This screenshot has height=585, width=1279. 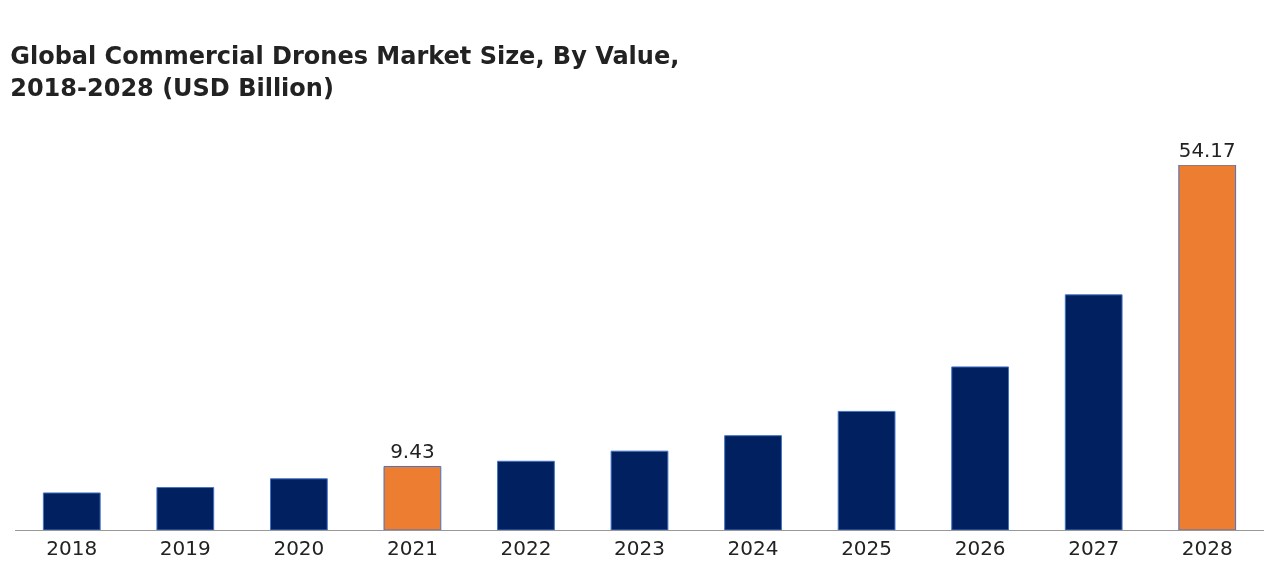 I want to click on chart-title: Global Commercial Drones Market Size, By Value, 2018-2028 (USD Billion), so click(x=345, y=72).